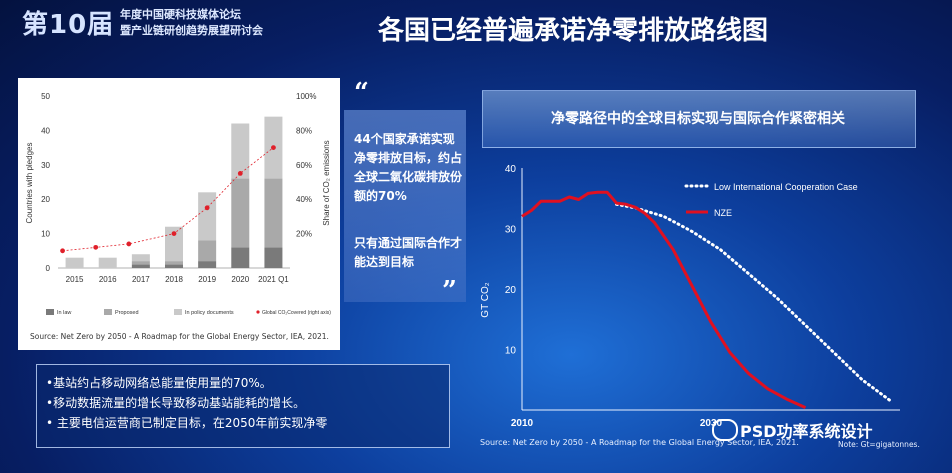 This screenshot has height=473, width=952. Describe the element at coordinates (304, 165) in the screenshot. I see `y2-tick-label: 60%` at that location.